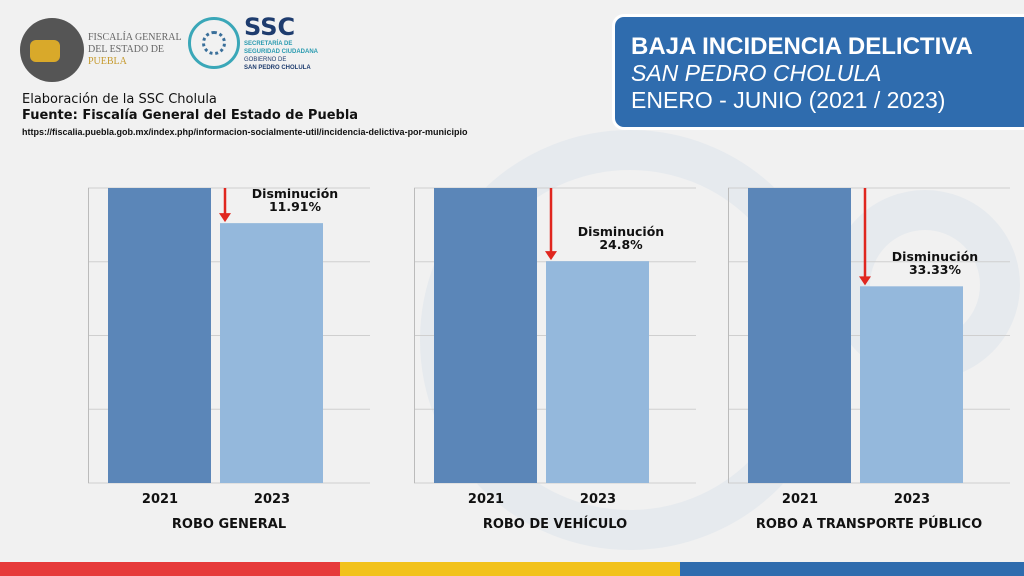  What do you see at coordinates (268, 44) in the screenshot?
I see `logo-text: SECRETARÍA DE` at bounding box center [268, 44].